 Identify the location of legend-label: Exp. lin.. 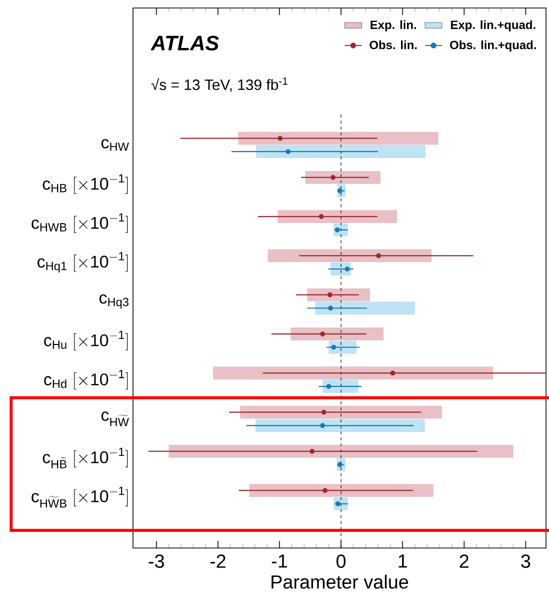
(393, 26).